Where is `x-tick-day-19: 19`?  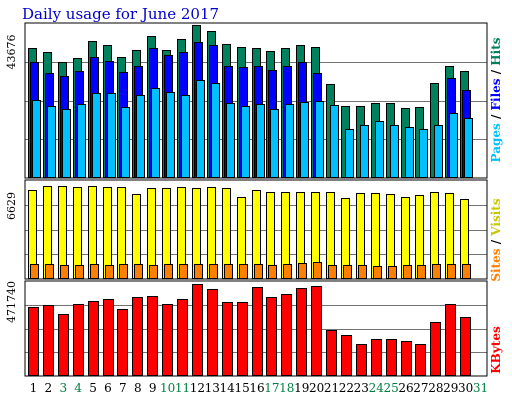 x-tick-day-19: 19 is located at coordinates (301, 388).